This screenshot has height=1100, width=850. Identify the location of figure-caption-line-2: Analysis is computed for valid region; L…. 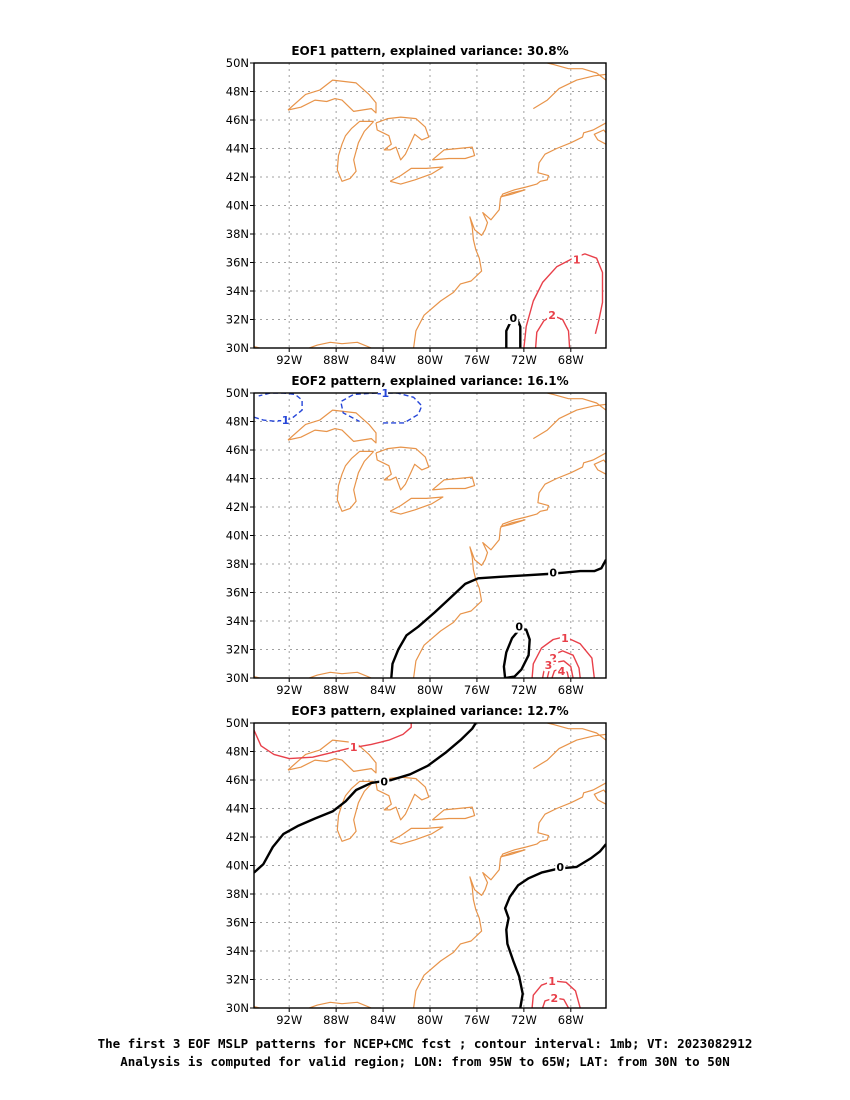
(425, 1061).